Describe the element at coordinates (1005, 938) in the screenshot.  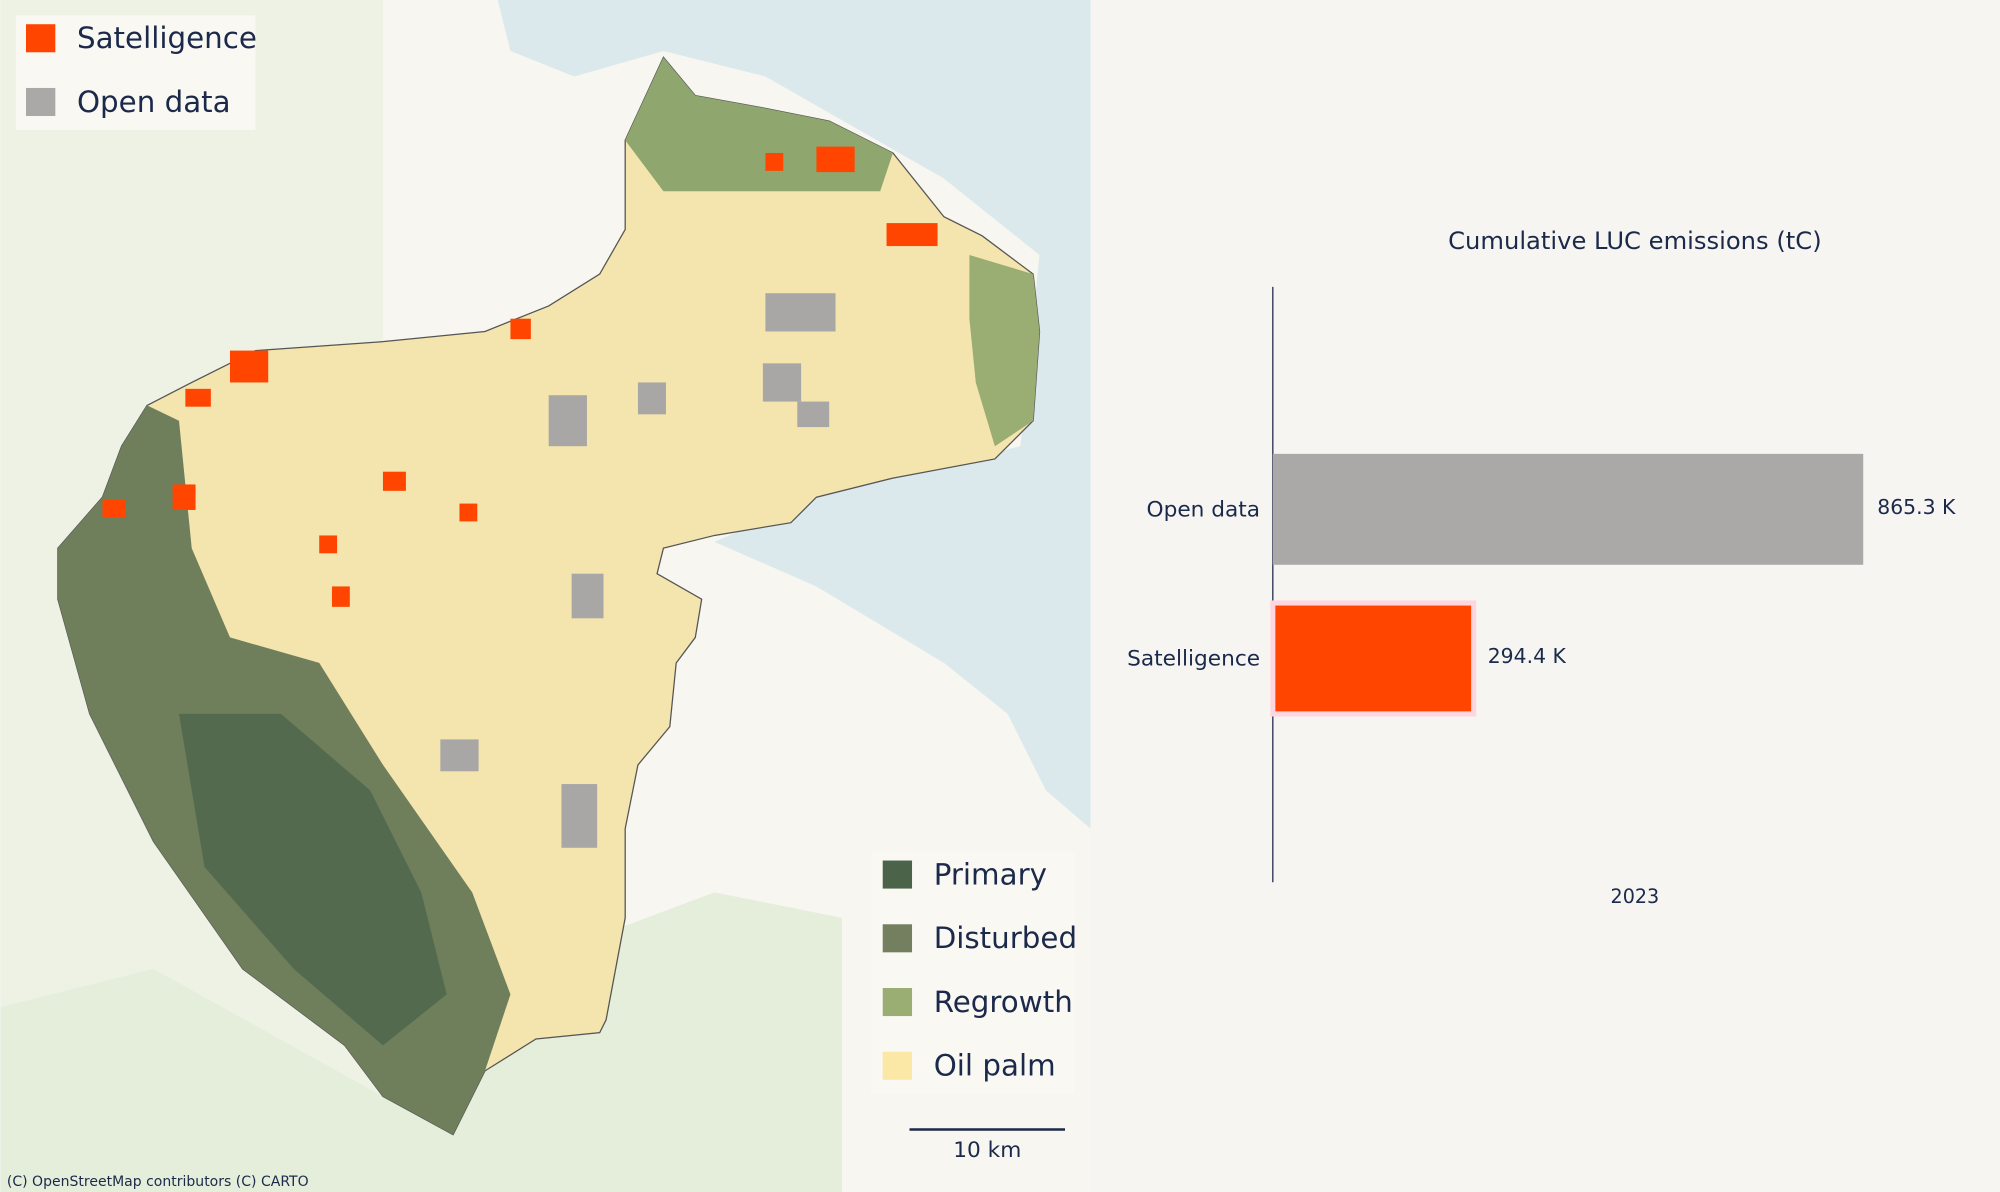
I see `legend-label: Disturbed` at that location.